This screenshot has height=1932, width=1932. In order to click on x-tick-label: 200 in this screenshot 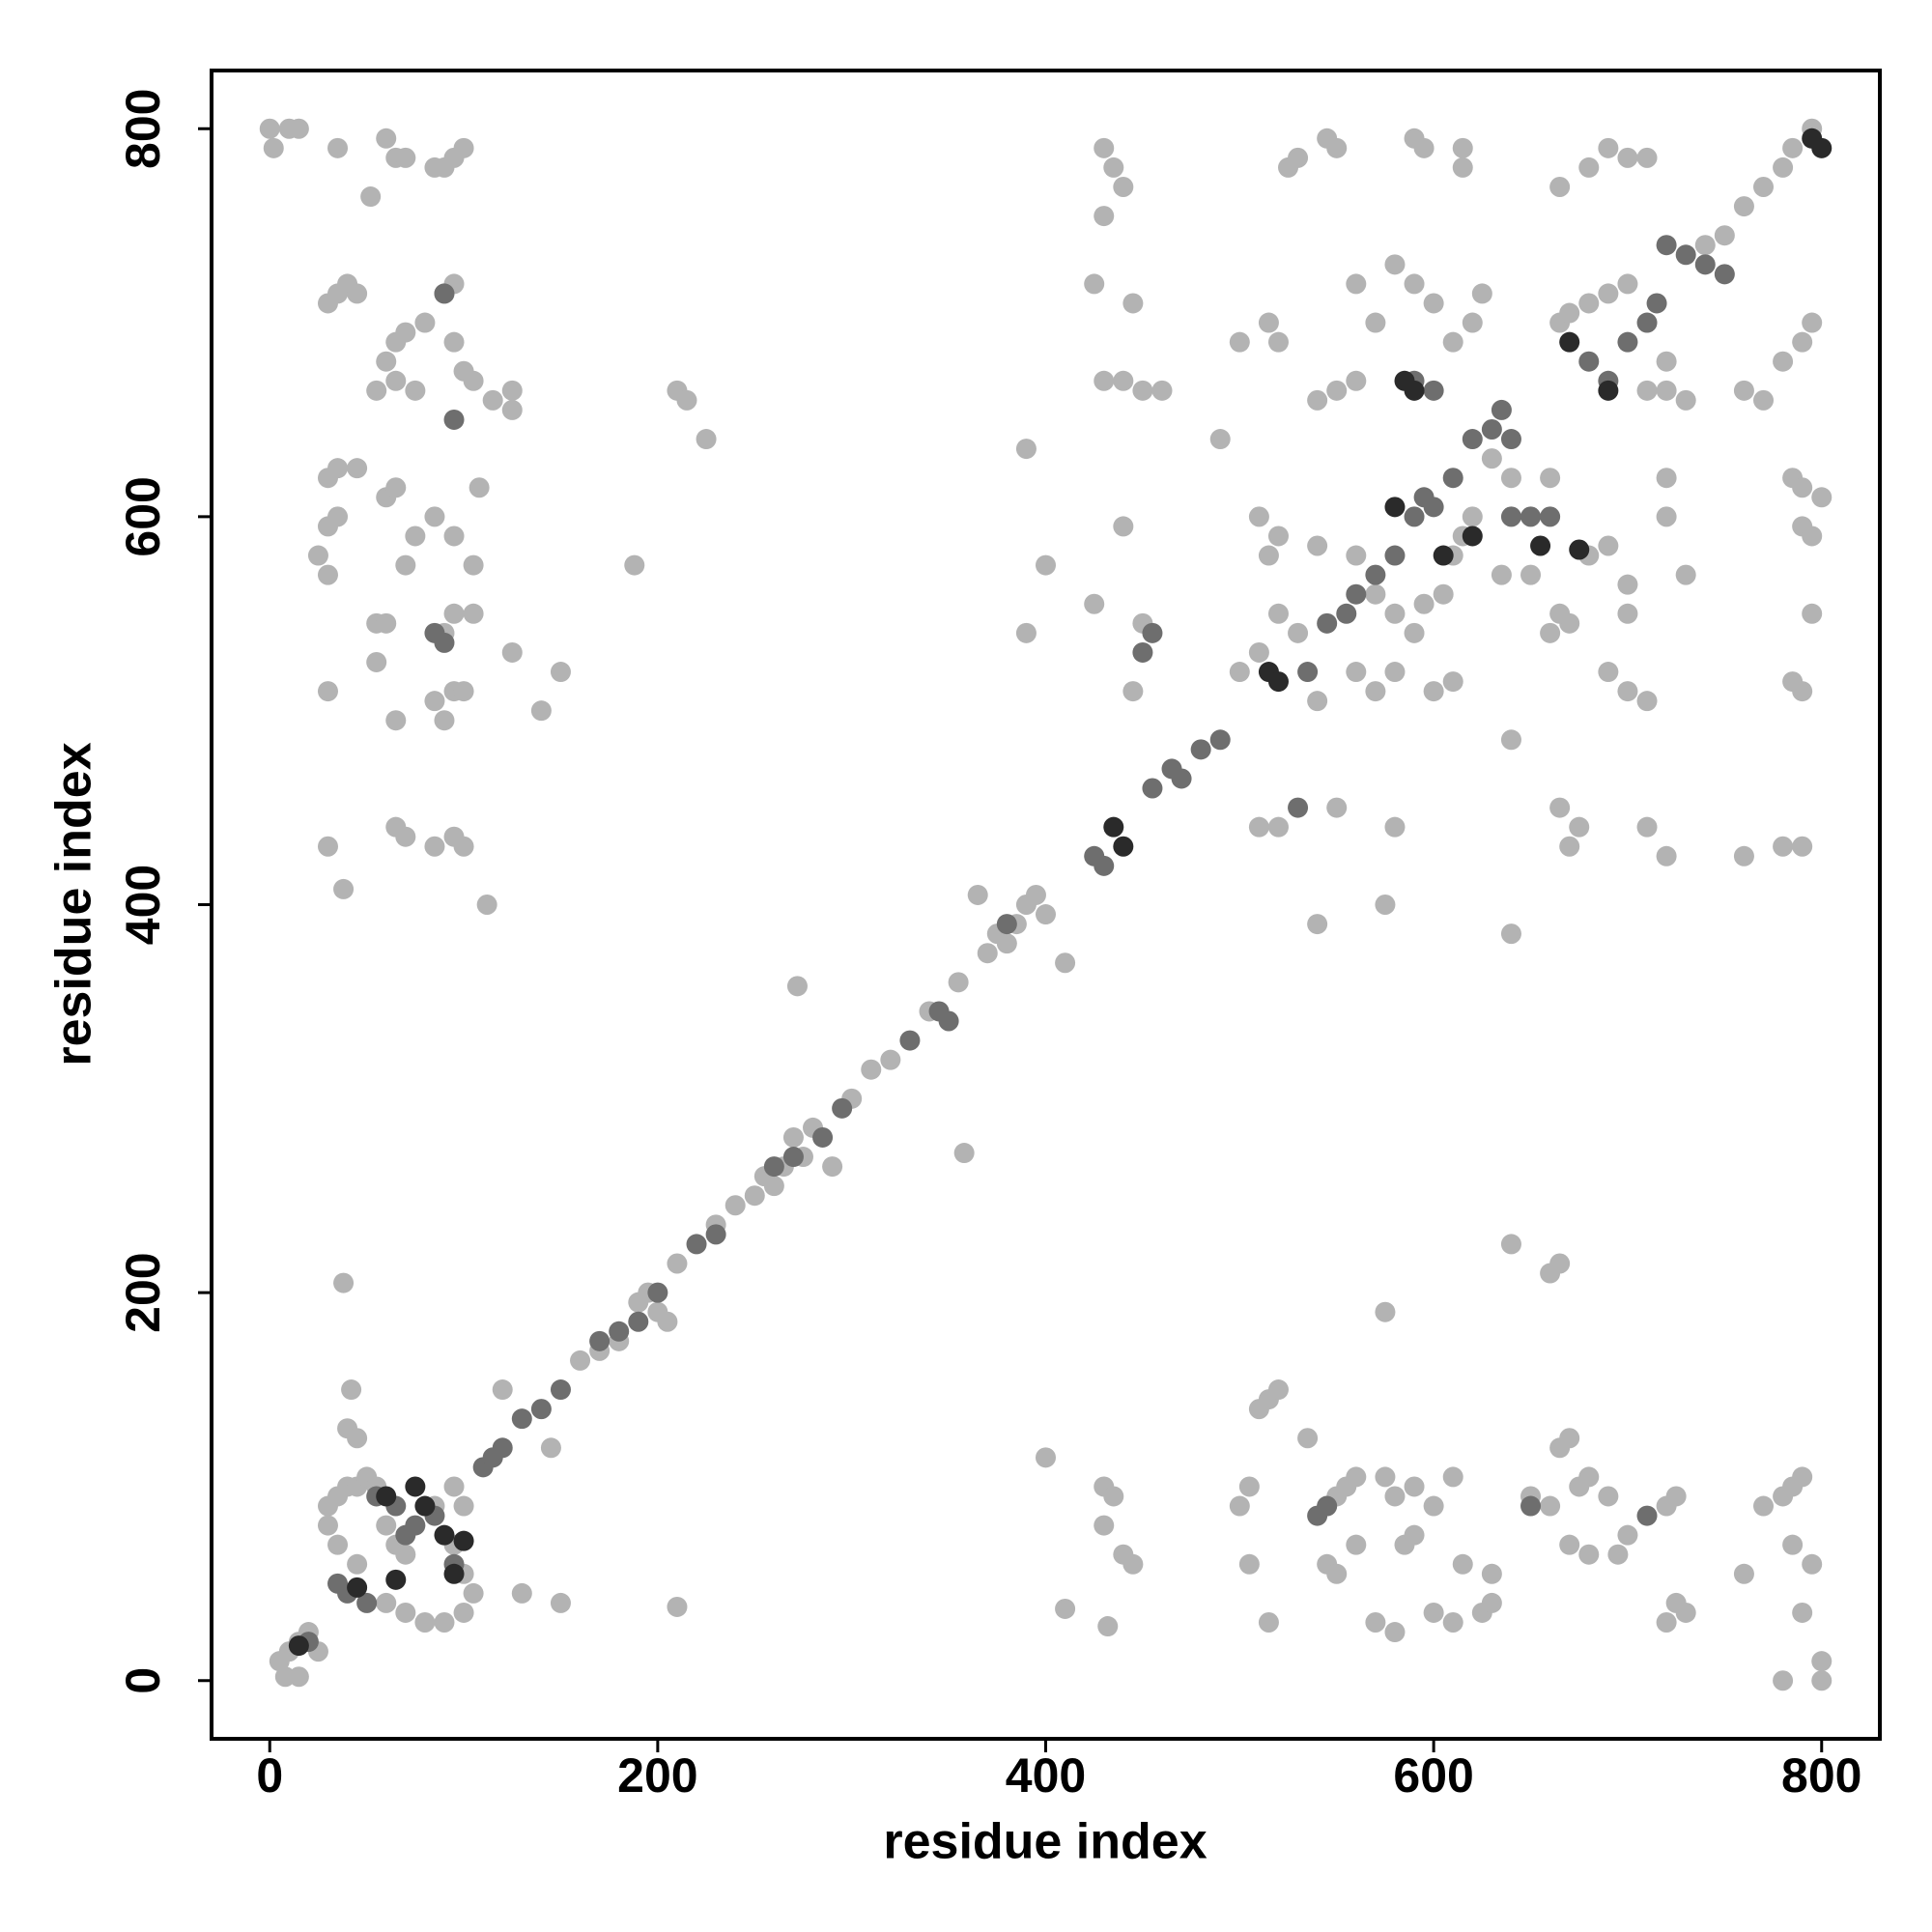, I will do `click(657, 1775)`.